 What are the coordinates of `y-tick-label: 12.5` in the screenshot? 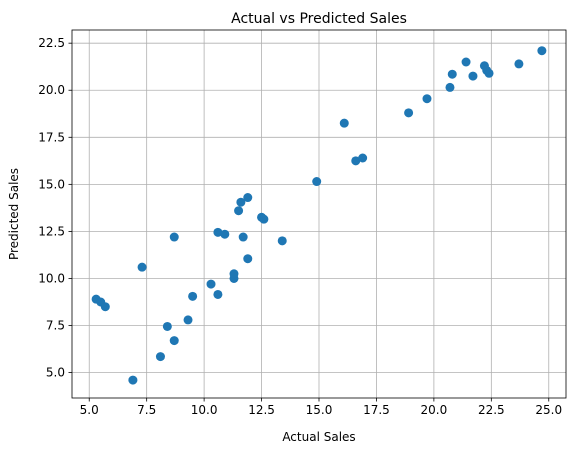 It's located at (51, 231).